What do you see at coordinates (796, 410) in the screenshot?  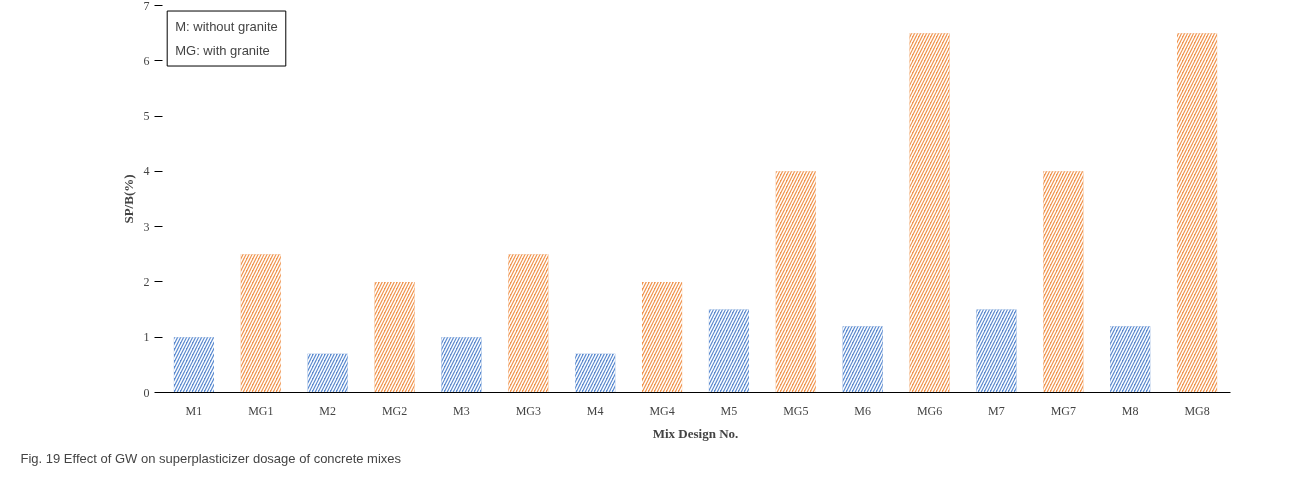 I see `x-tick-label: MG5` at bounding box center [796, 410].